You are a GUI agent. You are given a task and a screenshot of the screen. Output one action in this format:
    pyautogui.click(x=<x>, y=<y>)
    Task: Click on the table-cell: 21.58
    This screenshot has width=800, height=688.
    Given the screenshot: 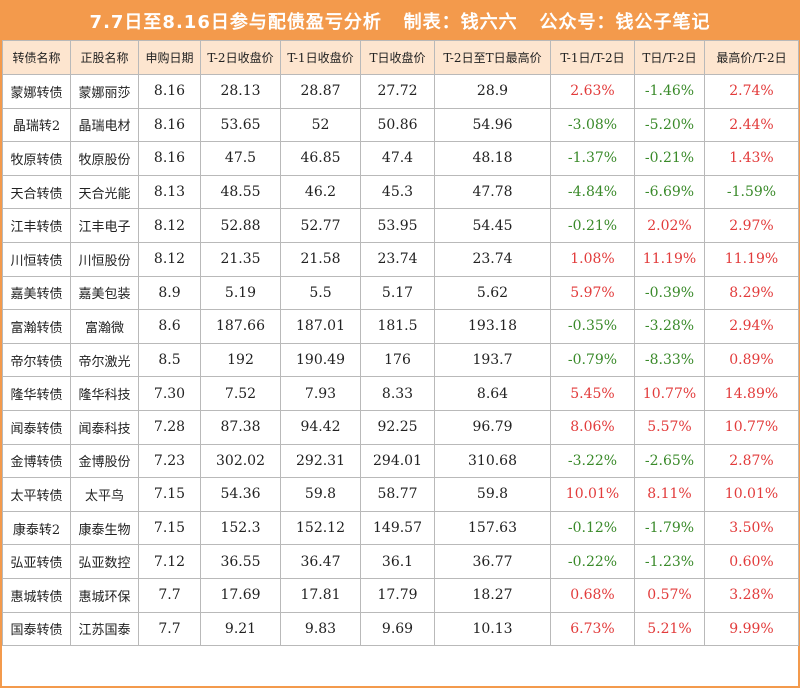 What is the action you would take?
    pyautogui.click(x=320, y=259)
    